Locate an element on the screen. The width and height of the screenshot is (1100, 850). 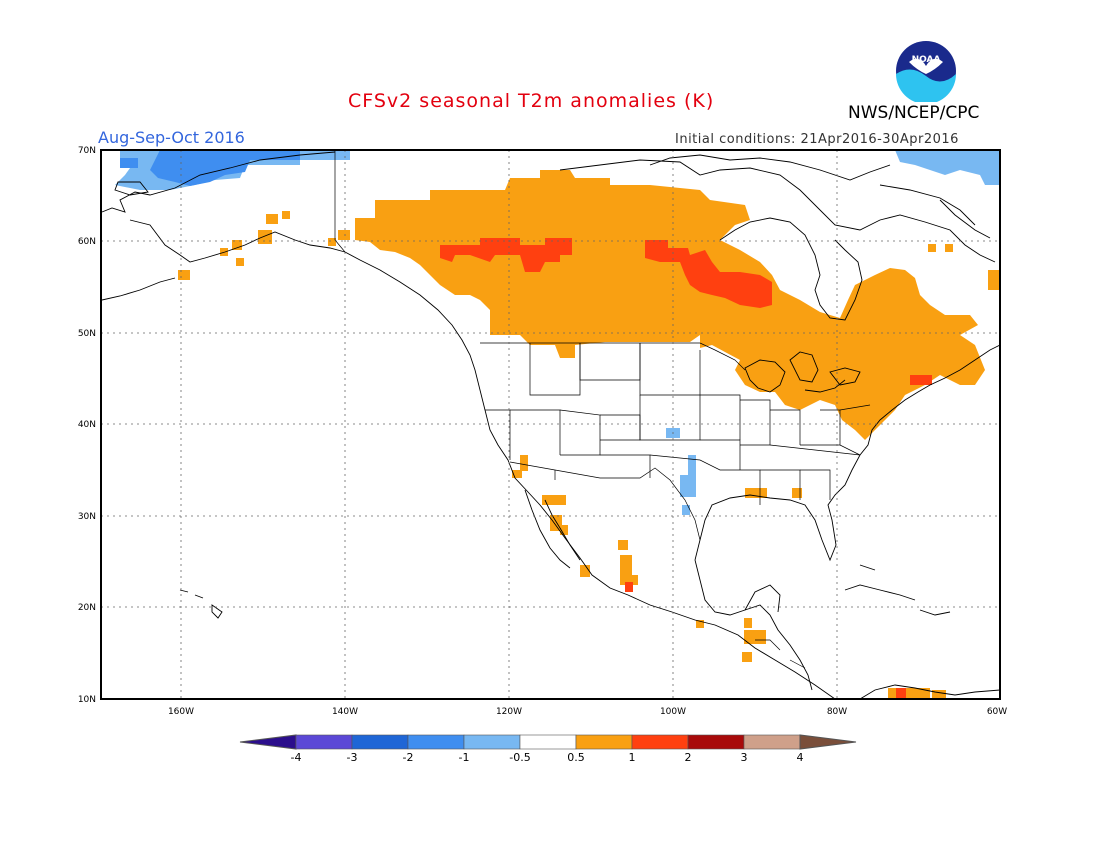
chart-title: CFSv2 seasonal T2m anomalies (K) is located at coordinates (531, 101).